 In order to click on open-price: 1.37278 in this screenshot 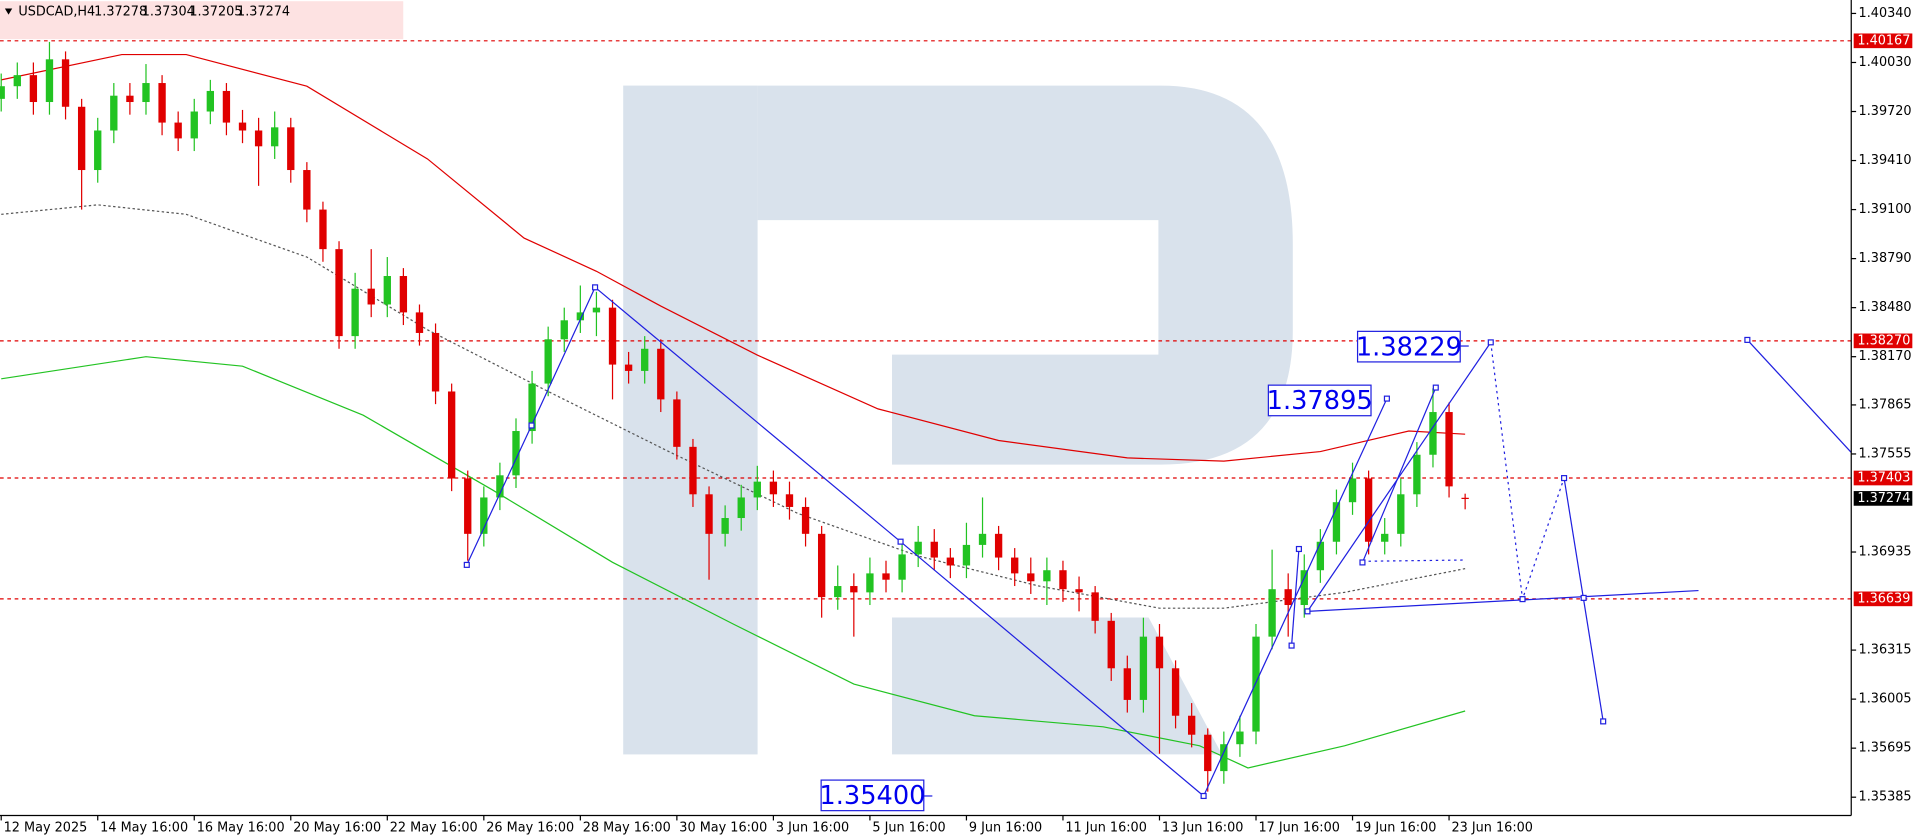, I will do `click(120, 12)`.